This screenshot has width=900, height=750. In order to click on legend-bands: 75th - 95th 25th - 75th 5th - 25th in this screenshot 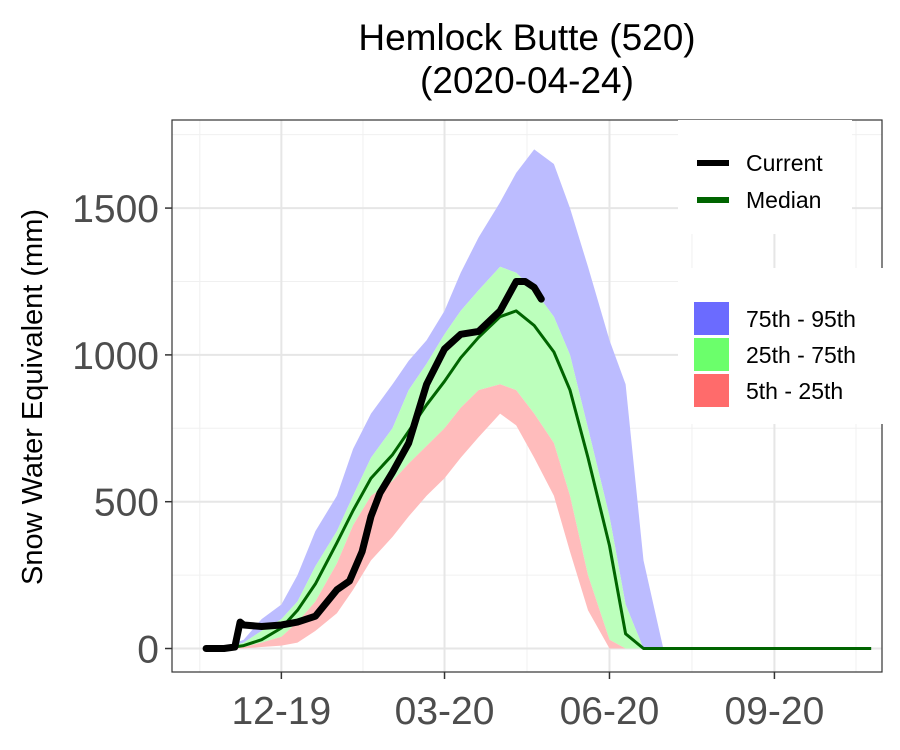, I will do `click(784, 346)`.